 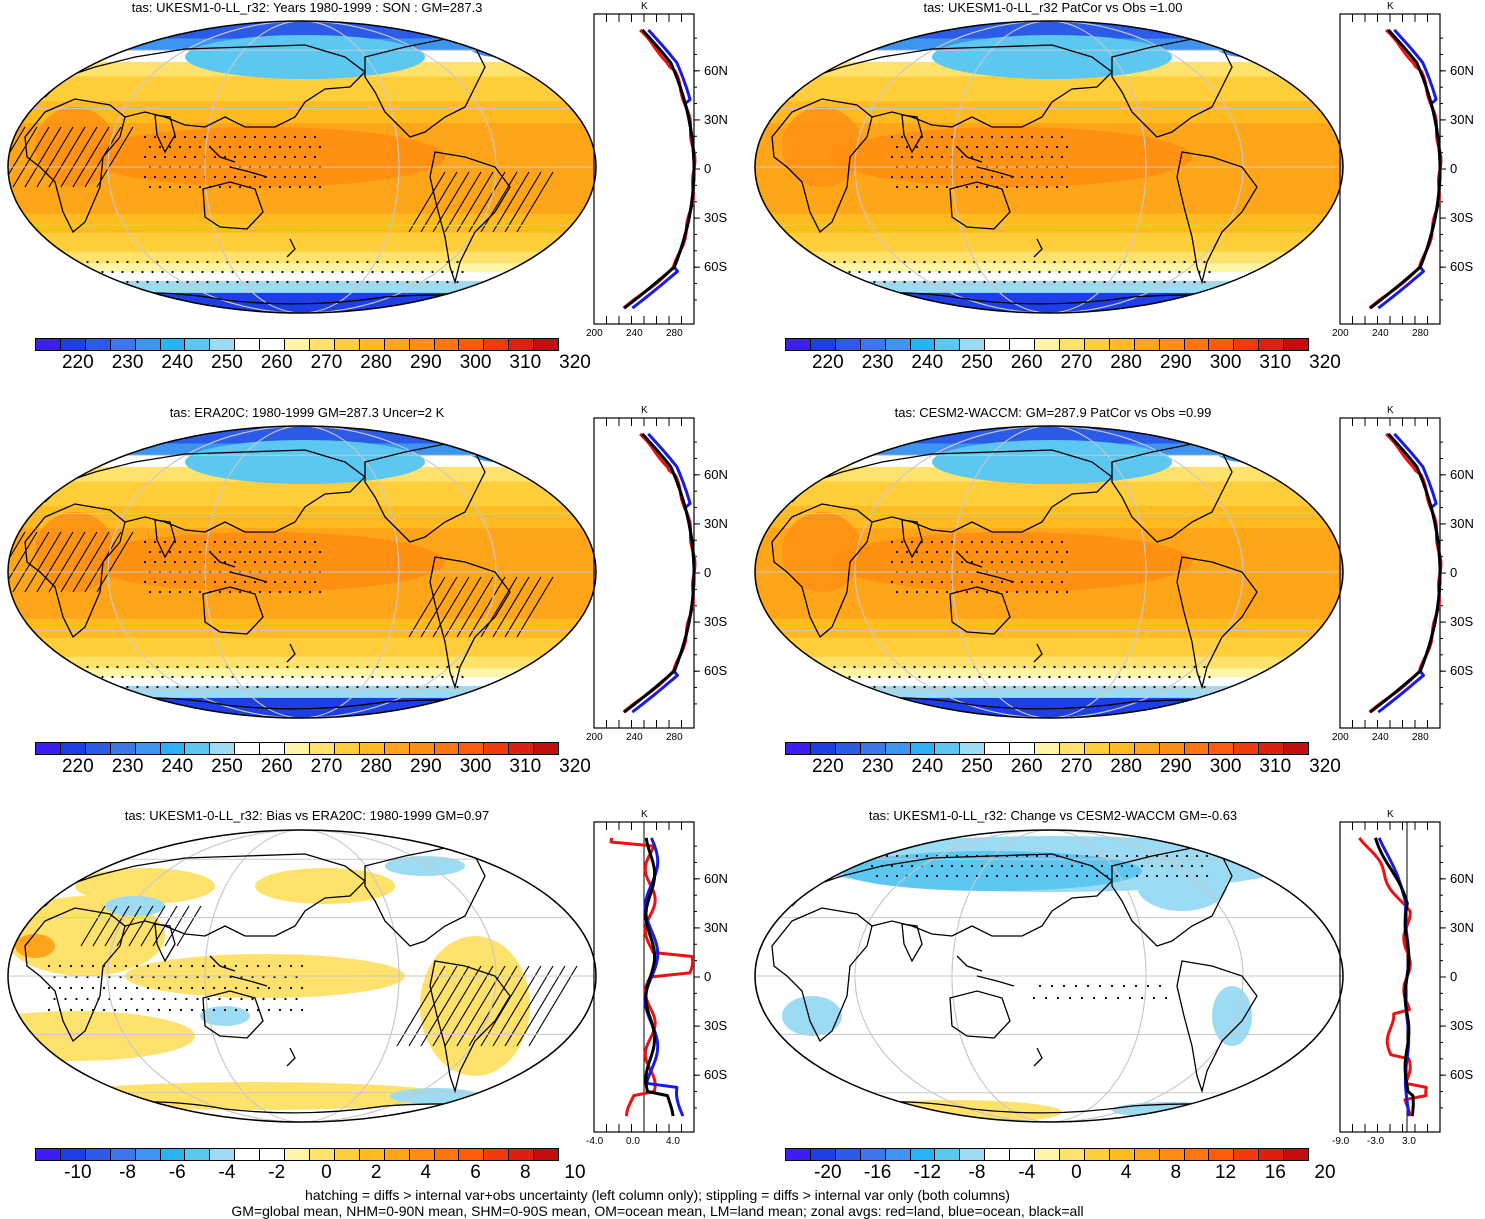 What do you see at coordinates (1225, 1172) in the screenshot?
I see `colorbar-tick-label: 12` at bounding box center [1225, 1172].